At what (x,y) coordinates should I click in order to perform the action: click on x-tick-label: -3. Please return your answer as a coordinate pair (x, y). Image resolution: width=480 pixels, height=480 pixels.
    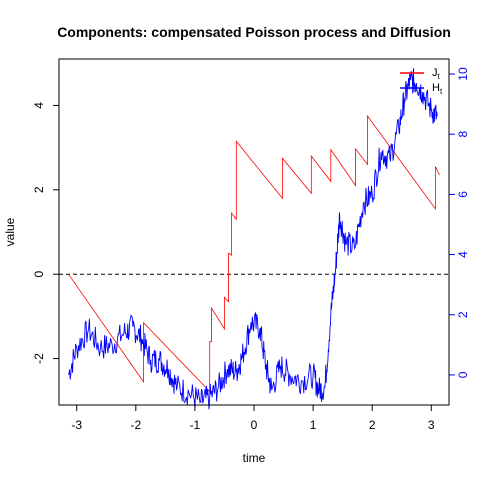
    Looking at the image, I should click on (76, 425).